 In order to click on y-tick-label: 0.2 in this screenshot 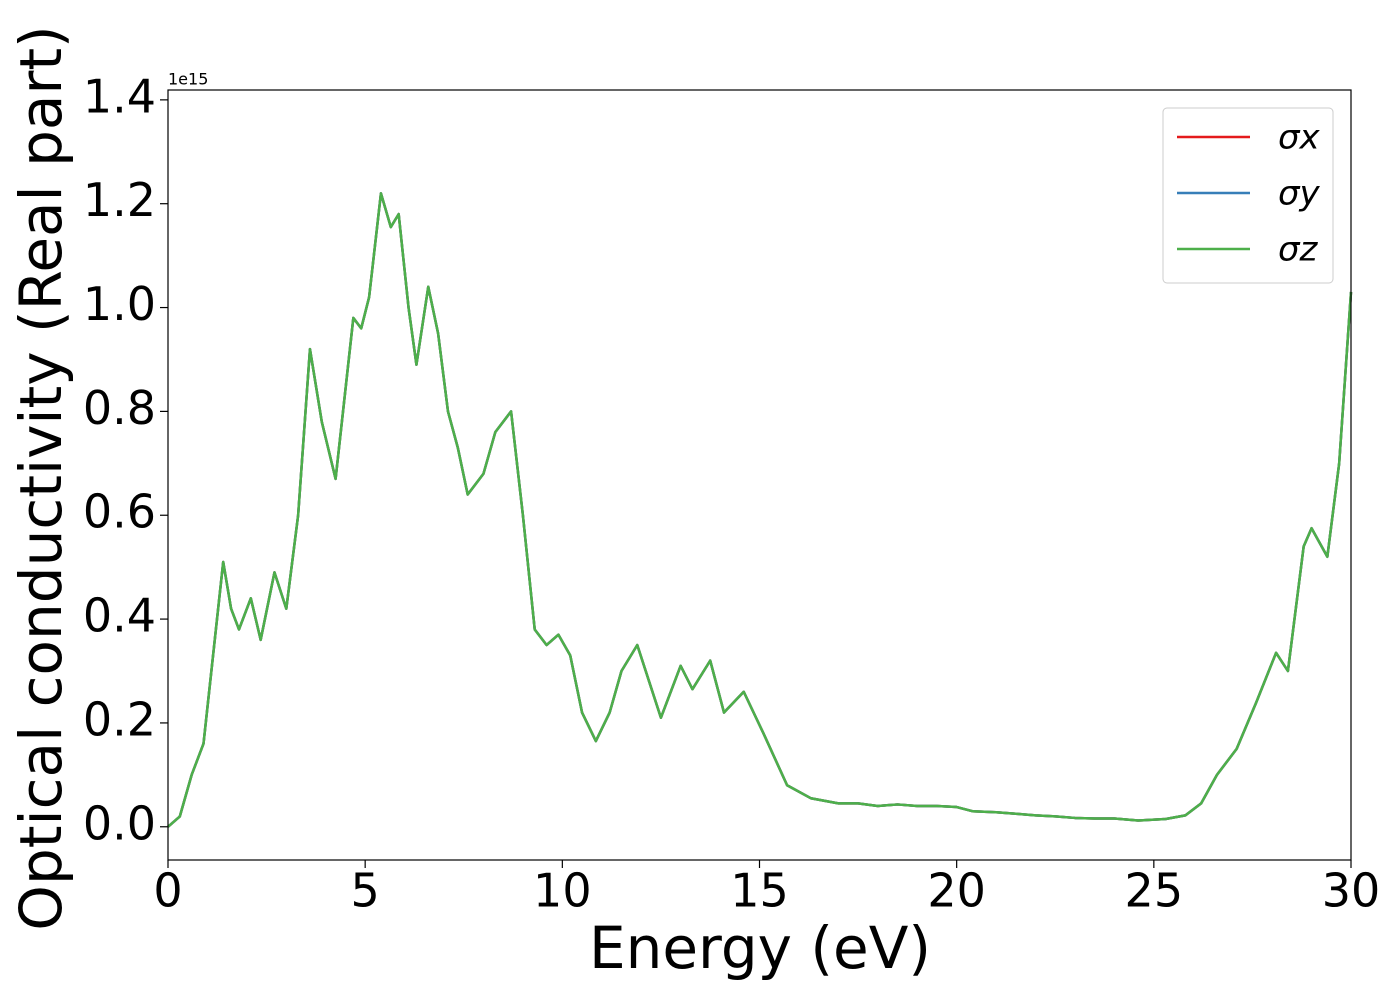, I will do `click(119, 719)`.